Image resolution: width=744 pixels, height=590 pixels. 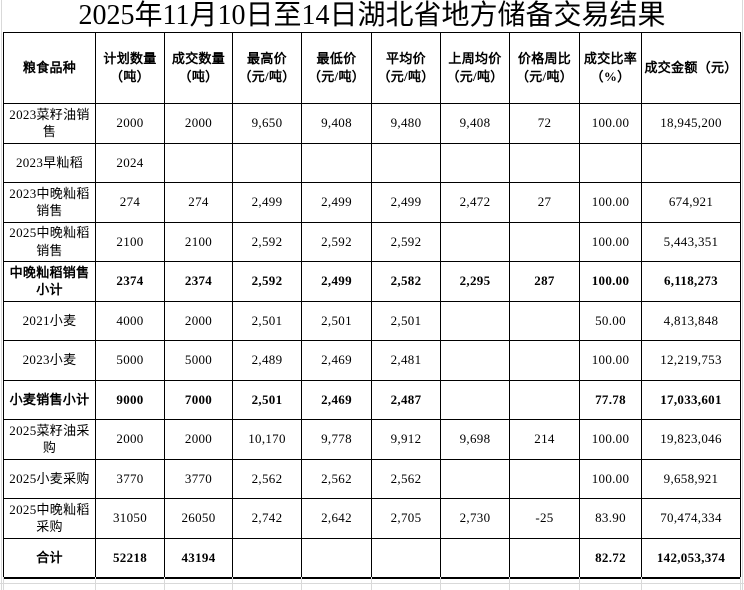 I want to click on sheet-gridline-h, so click(x=372, y=583).